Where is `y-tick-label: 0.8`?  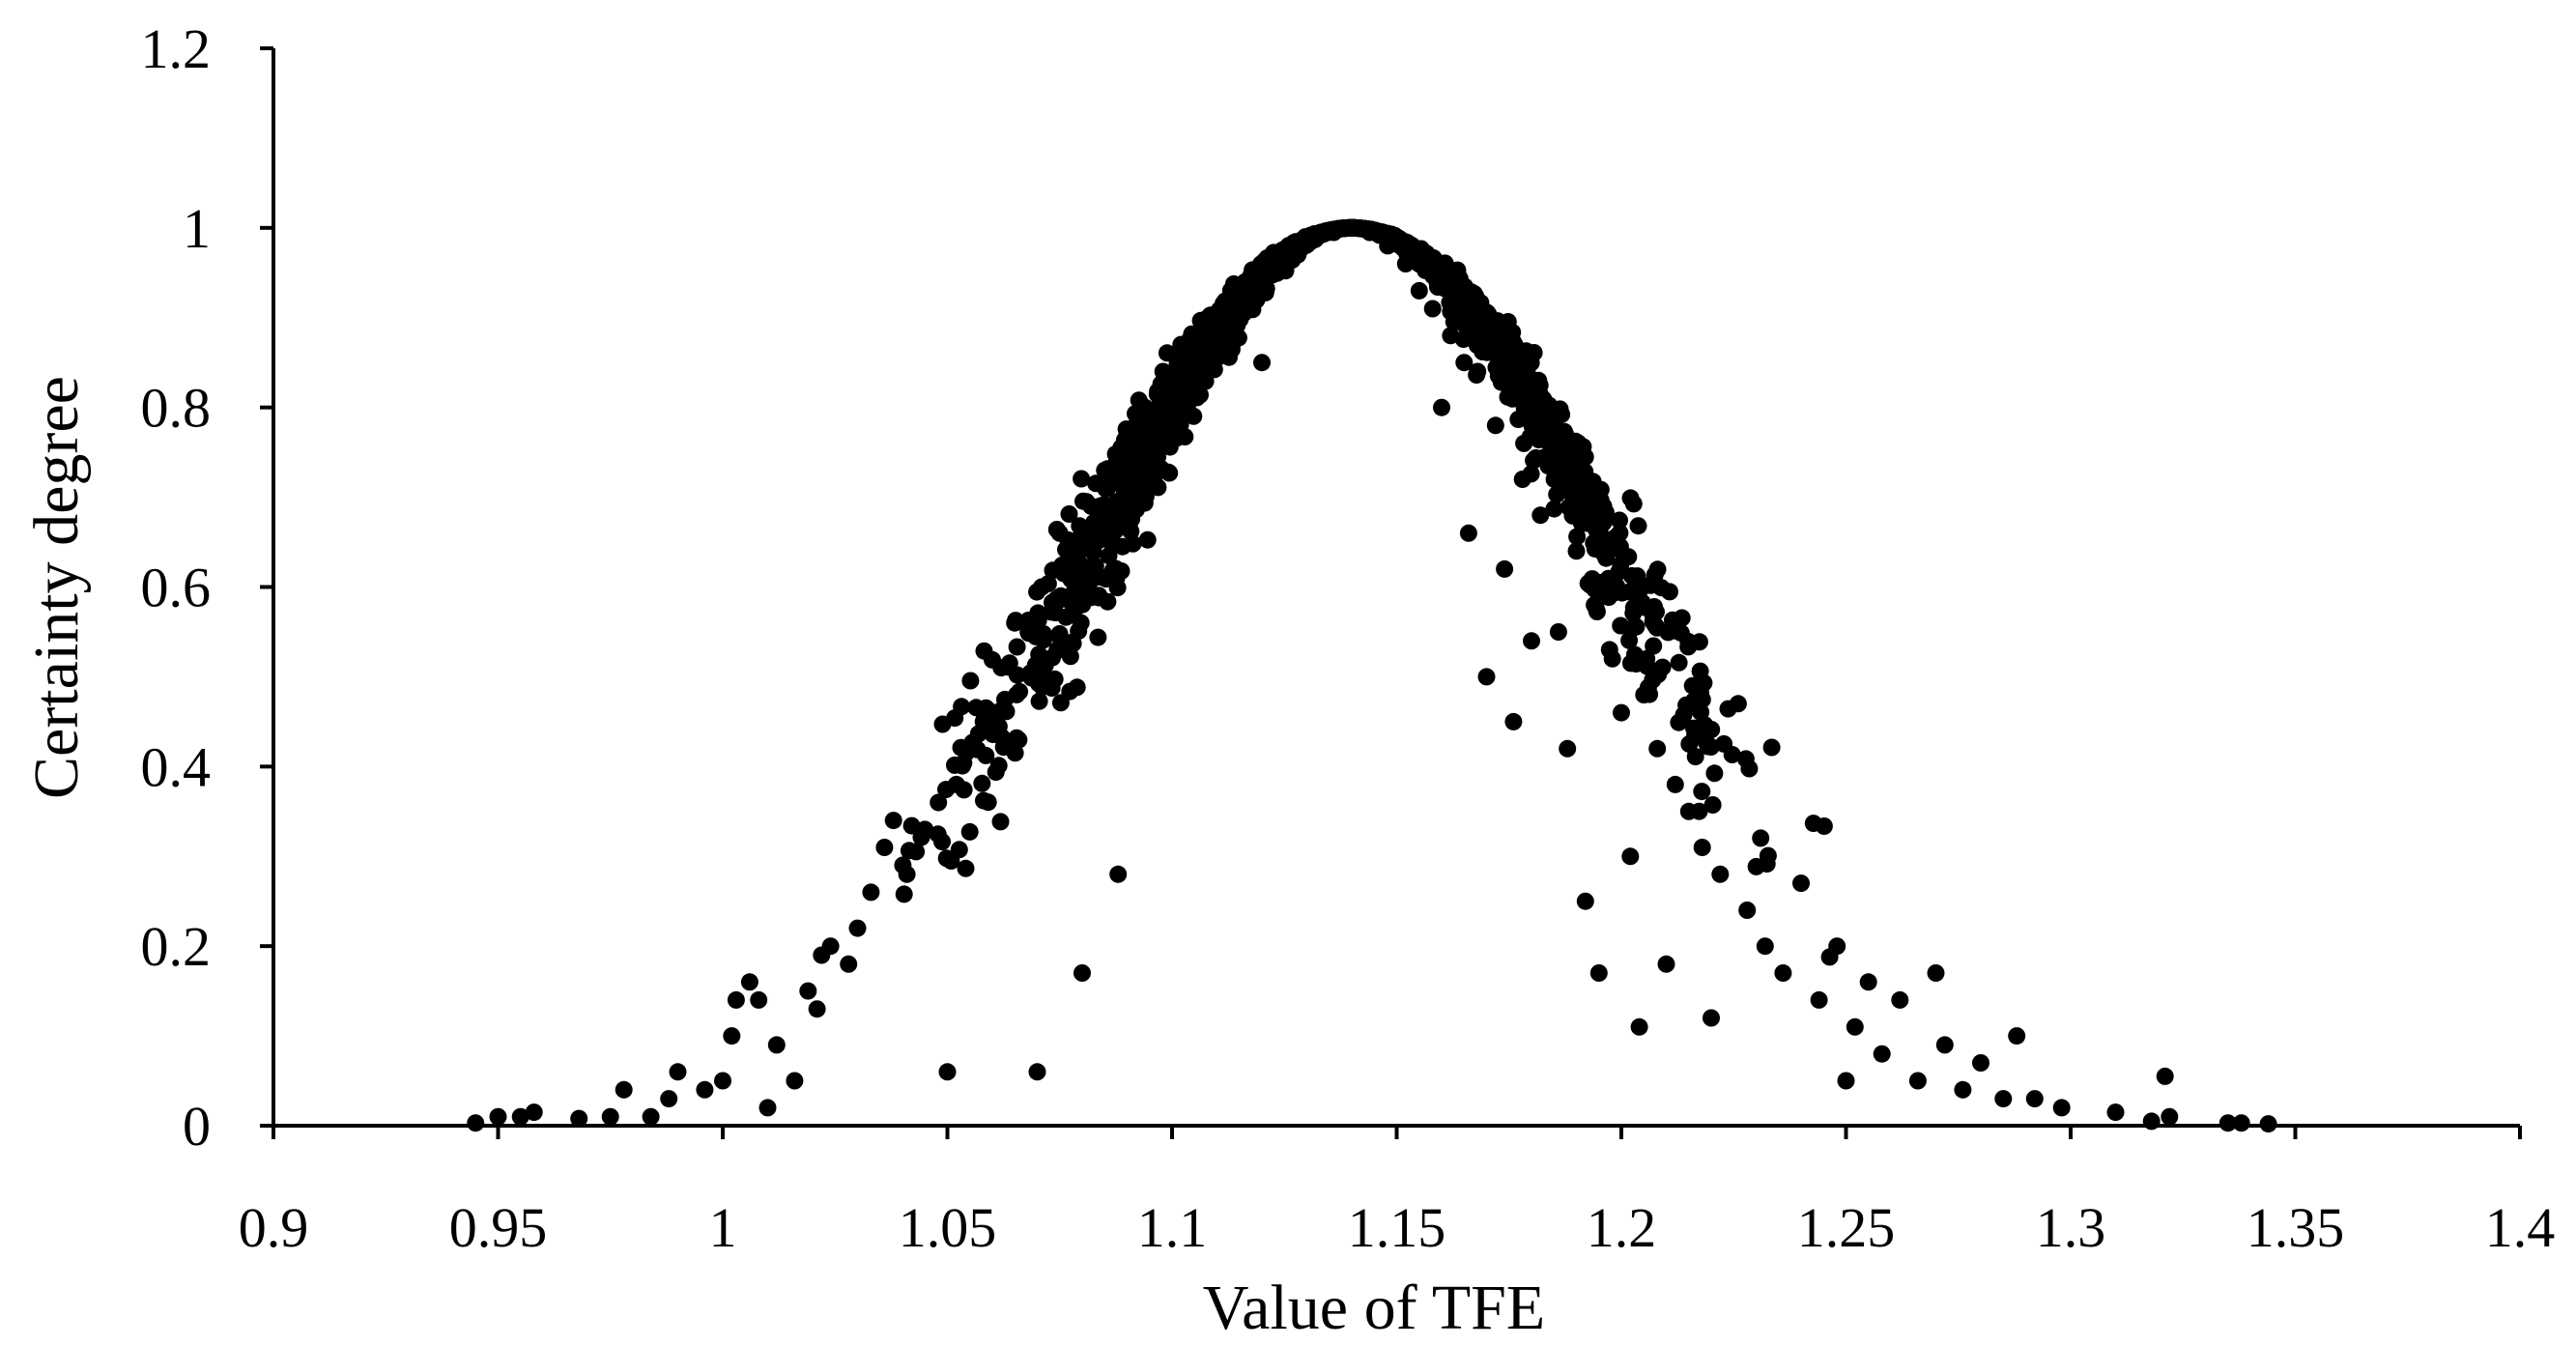
y-tick-label: 0.8 is located at coordinates (177, 409).